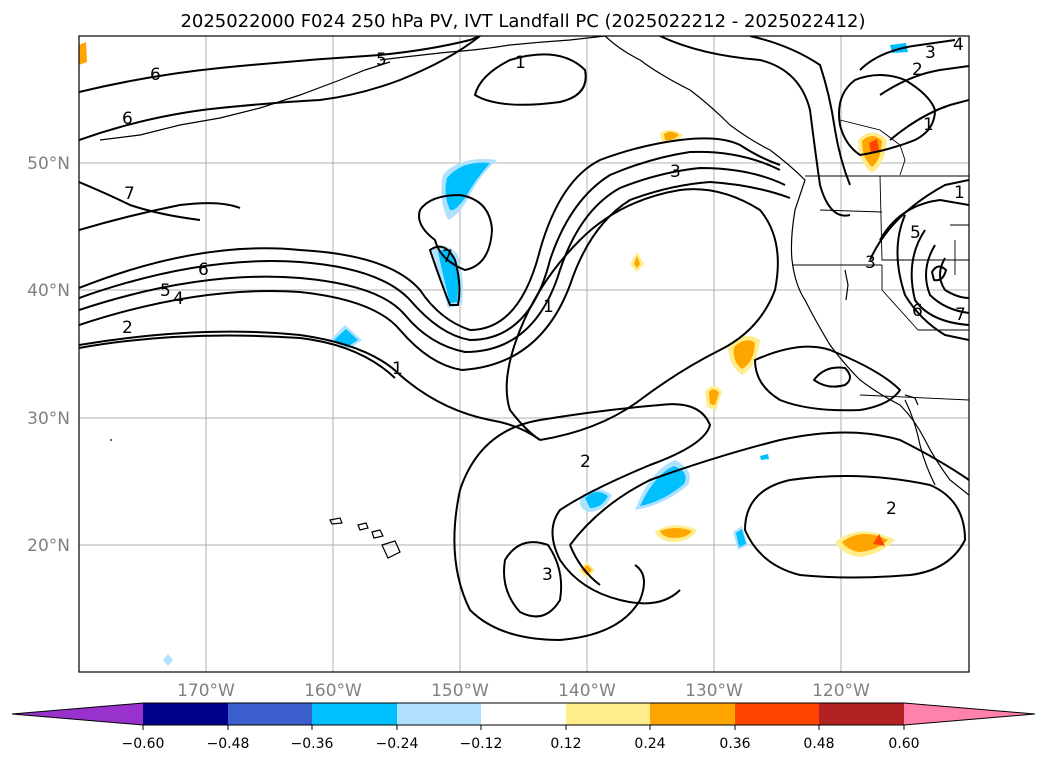 The height and width of the screenshot is (765, 1047). I want to click on colorbar-tick-label: 0.60, so click(903, 744).